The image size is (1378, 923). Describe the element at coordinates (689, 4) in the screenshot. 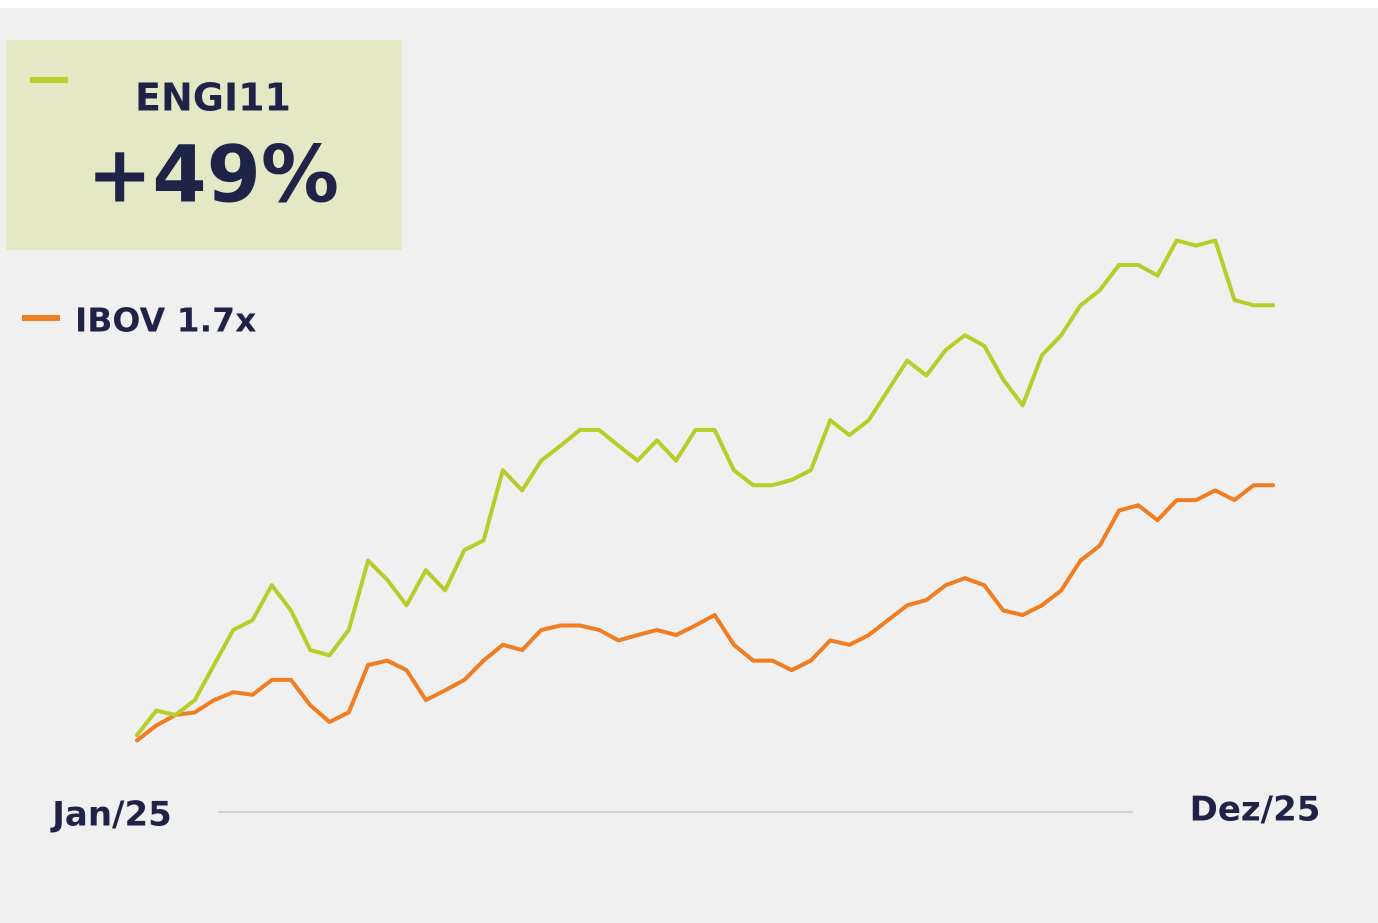

I see `top-strip` at that location.